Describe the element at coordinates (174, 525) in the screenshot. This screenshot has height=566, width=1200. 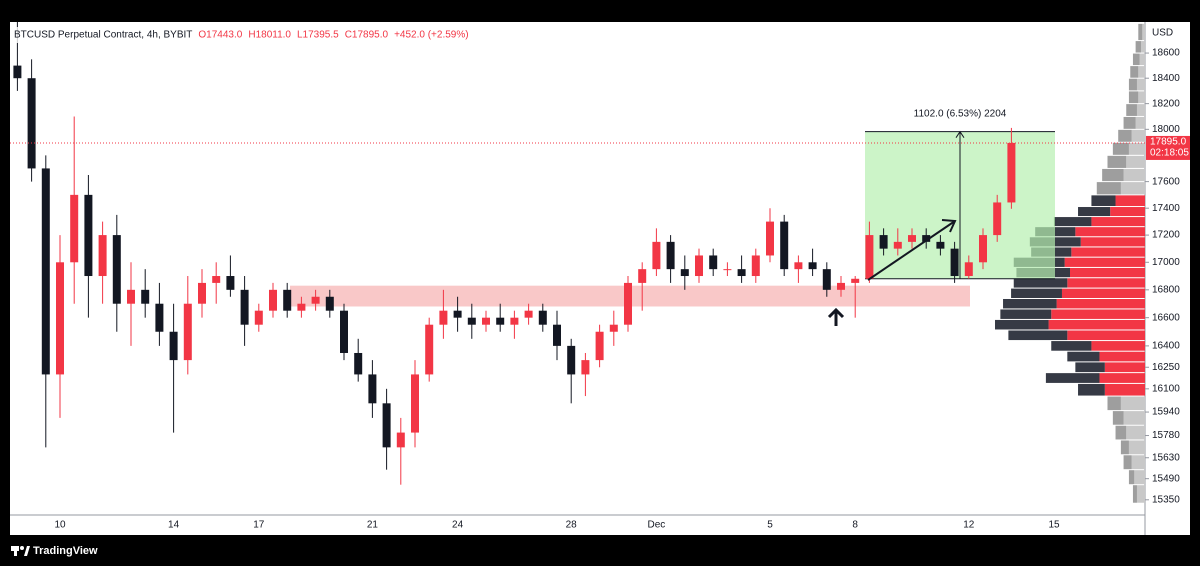
I see `x-tick-label: 14` at that location.